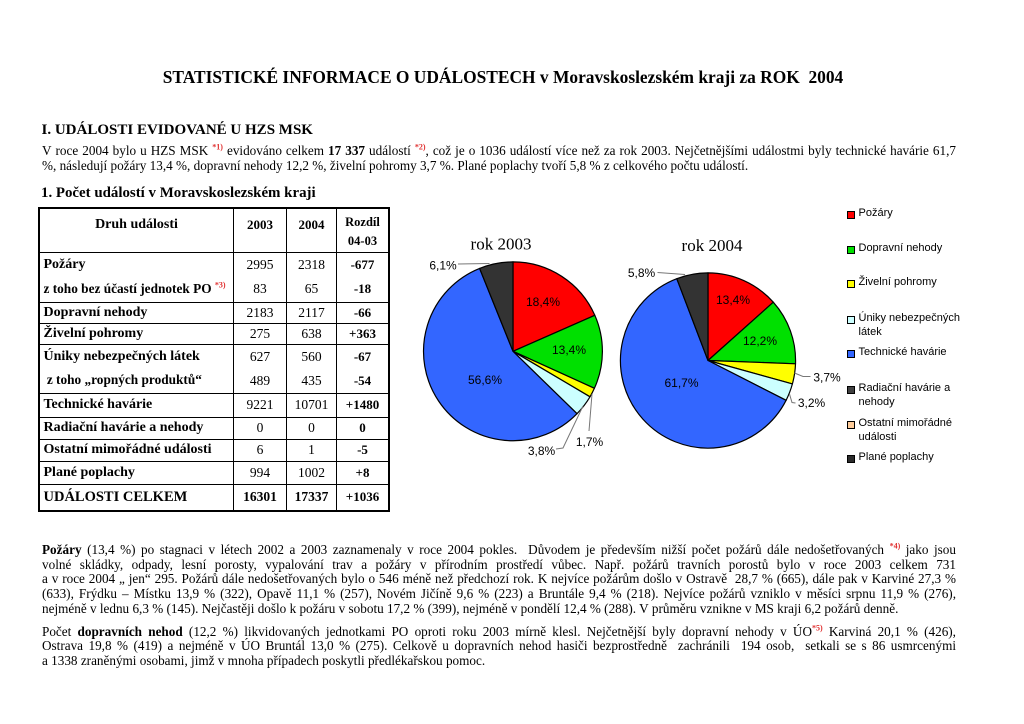 The image size is (1024, 724). What do you see at coordinates (443, 266) in the screenshot?
I see `svg-text: 6,1%` at bounding box center [443, 266].